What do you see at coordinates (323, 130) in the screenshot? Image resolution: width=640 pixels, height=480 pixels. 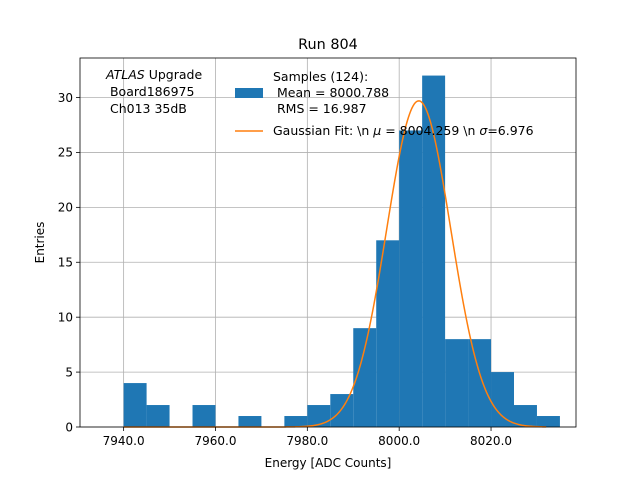 I see `legend-fit-prefix: Gaussian Fit: \n` at bounding box center [323, 130].